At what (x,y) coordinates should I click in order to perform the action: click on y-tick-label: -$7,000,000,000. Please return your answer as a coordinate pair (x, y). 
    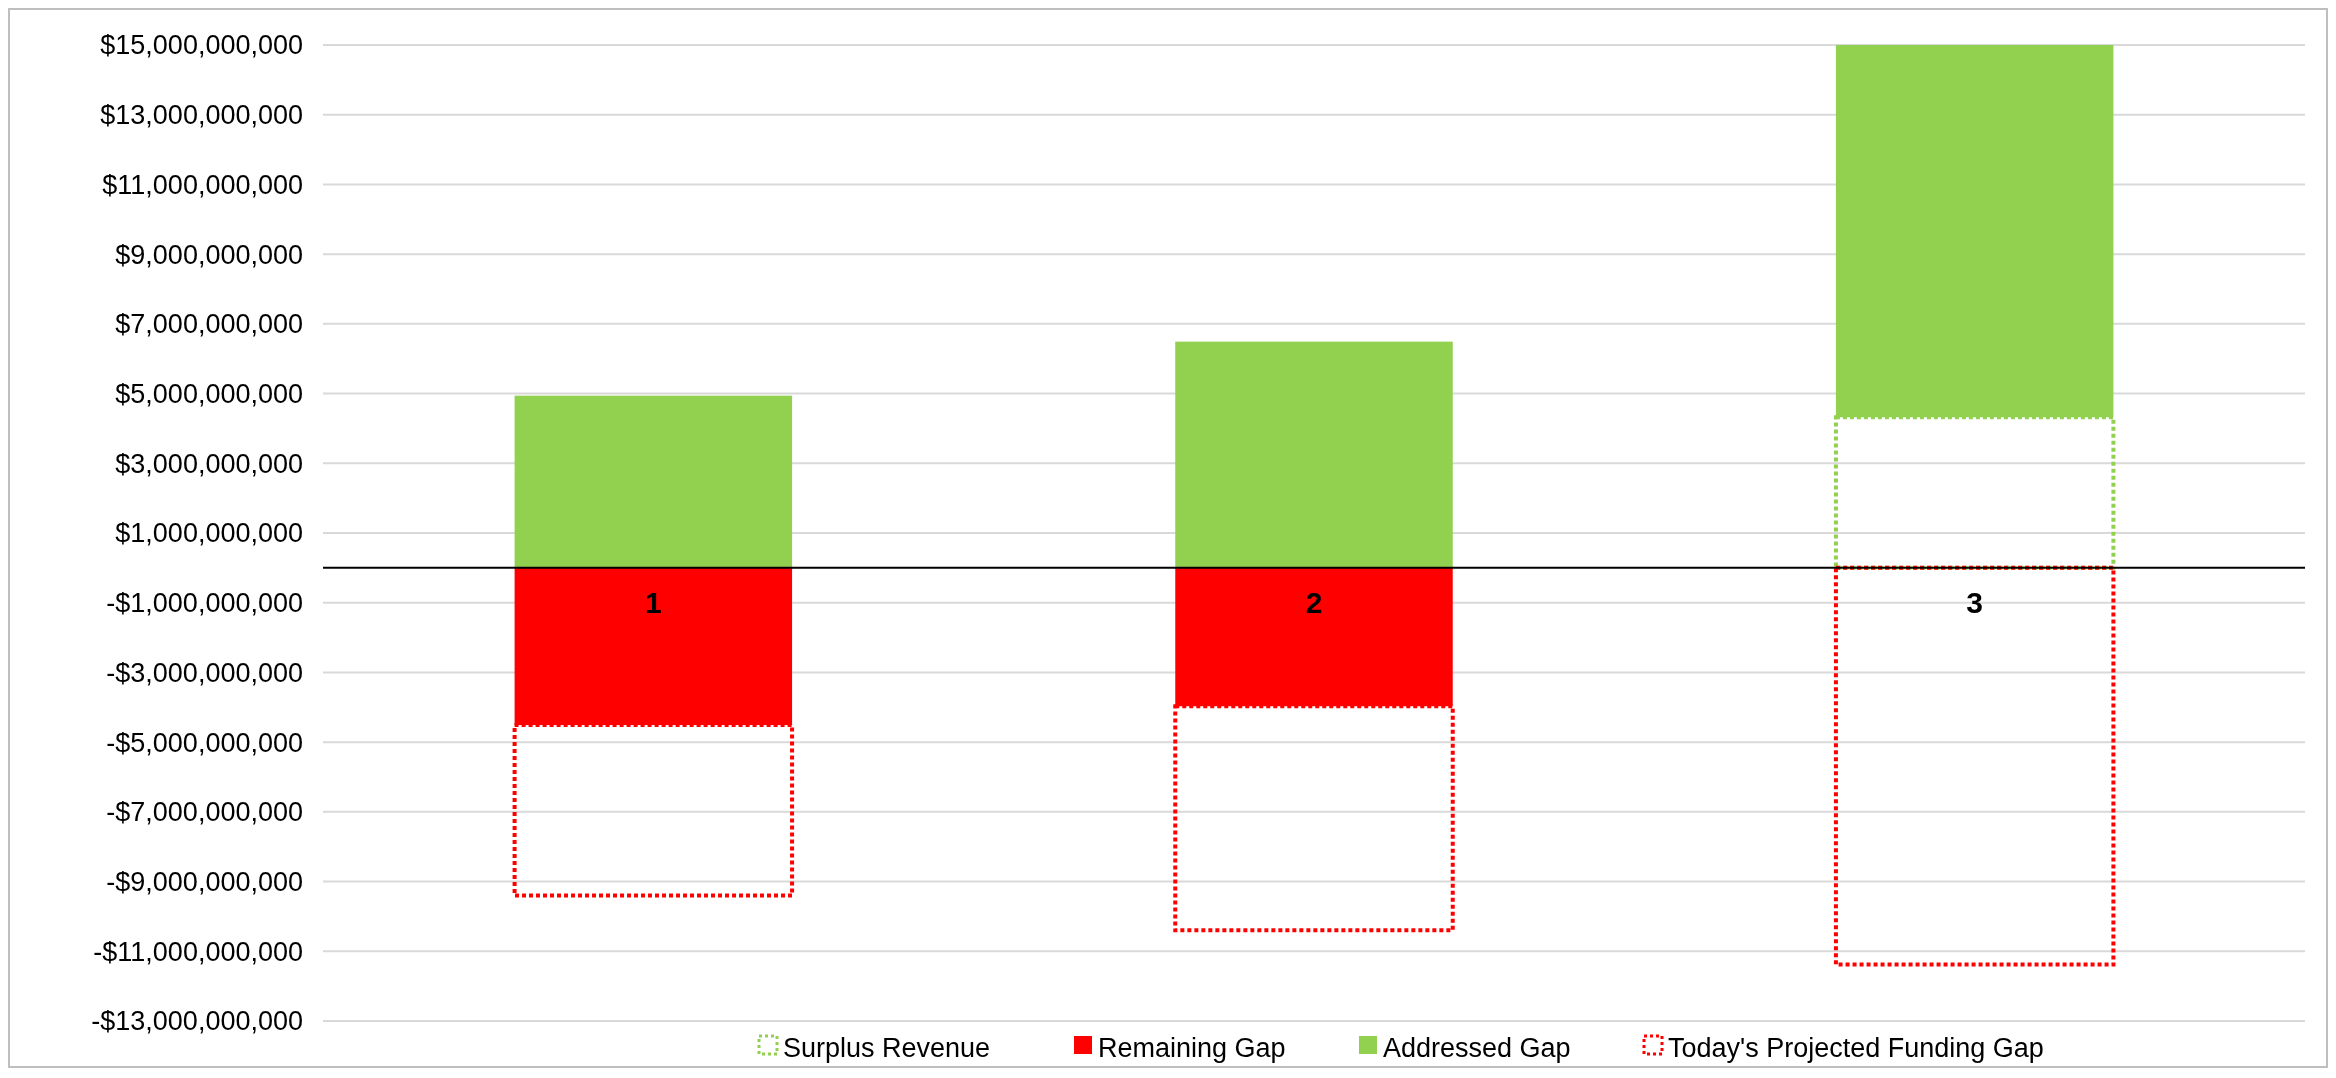
    Looking at the image, I should click on (204, 812).